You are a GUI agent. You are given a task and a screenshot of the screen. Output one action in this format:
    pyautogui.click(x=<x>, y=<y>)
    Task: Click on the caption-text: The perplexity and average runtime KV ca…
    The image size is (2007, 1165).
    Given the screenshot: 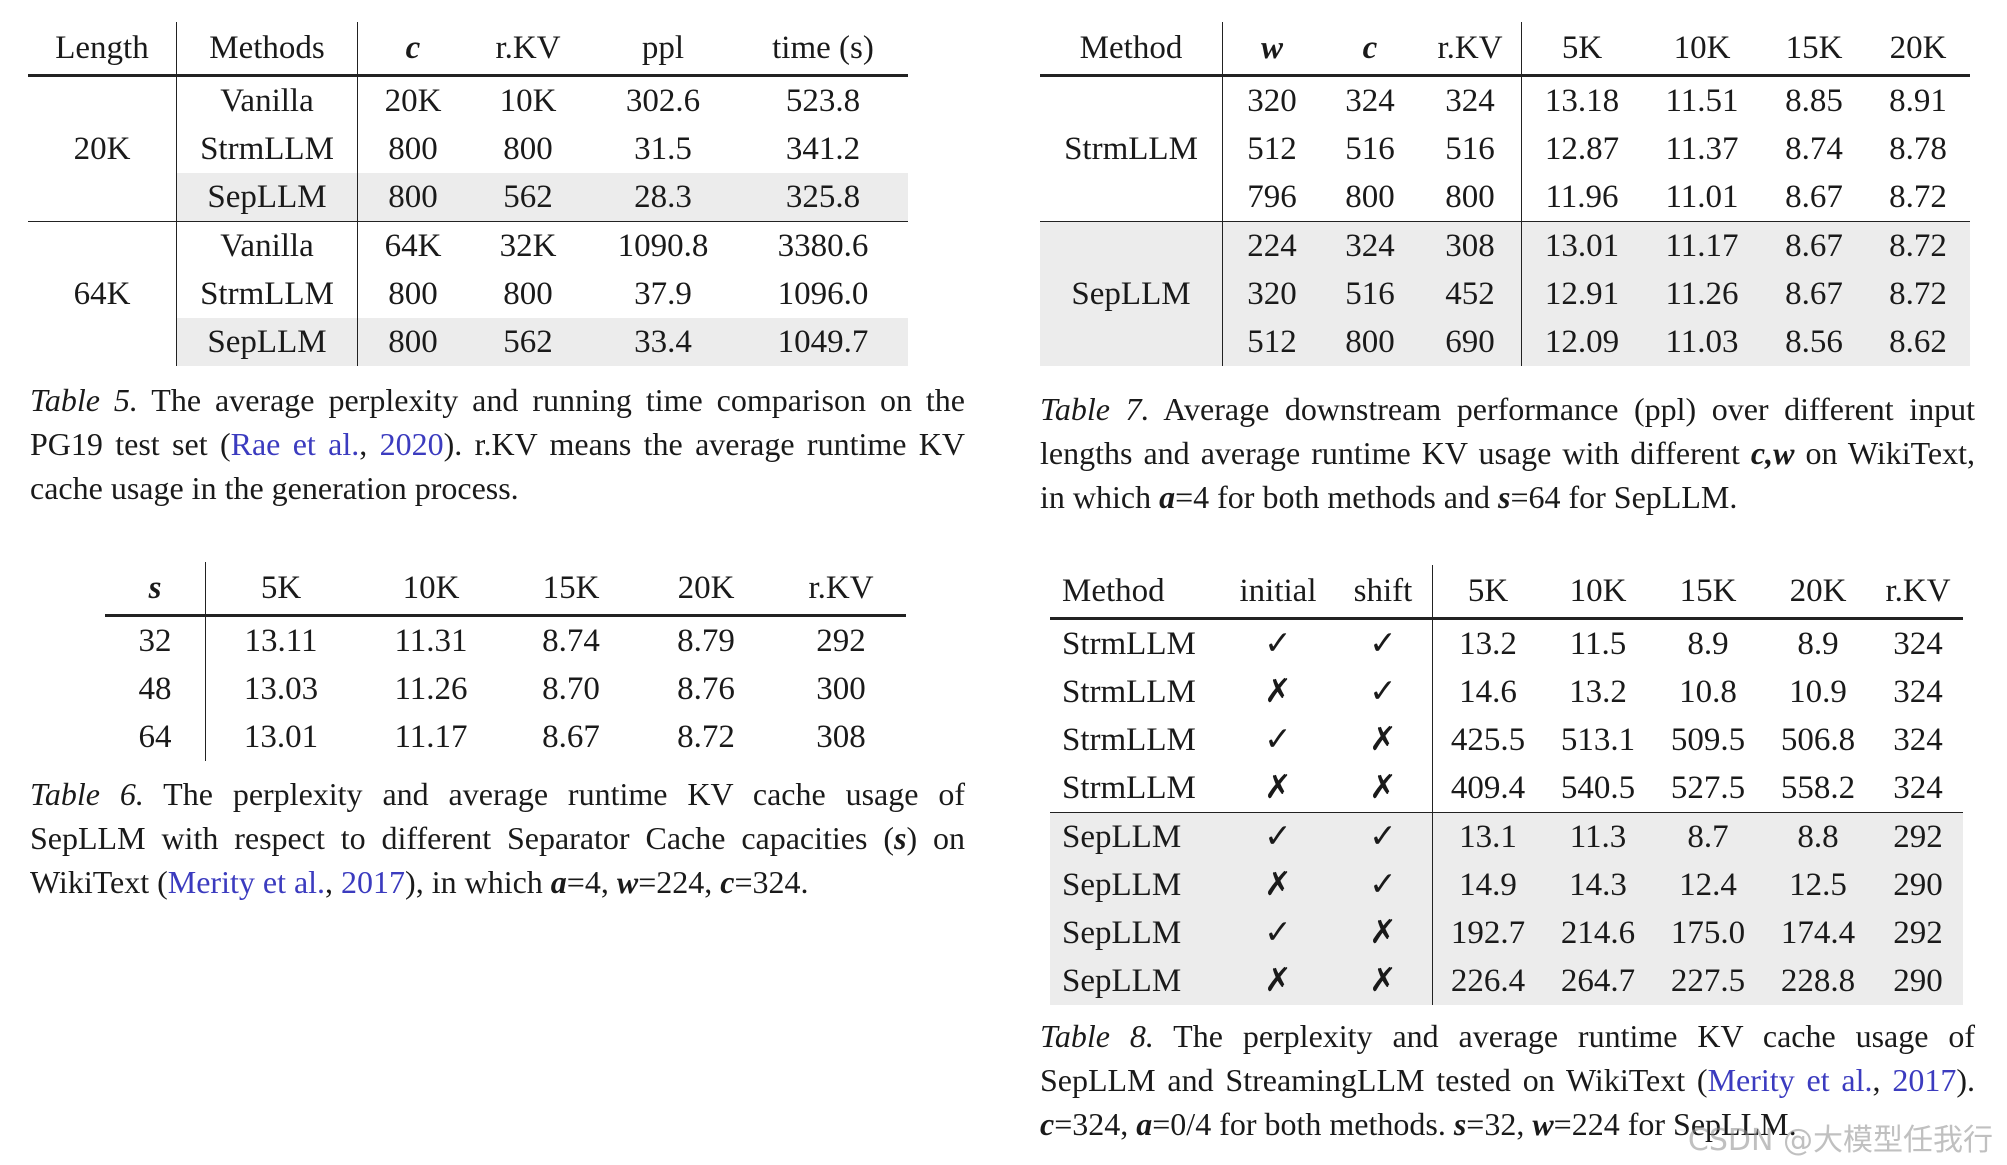 What is the action you would take?
    pyautogui.click(x=498, y=816)
    